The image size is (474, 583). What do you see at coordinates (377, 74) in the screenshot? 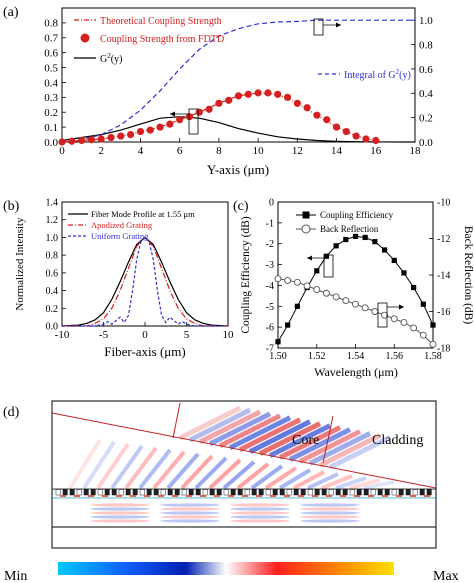
I see `legend-integral-label: Integral of G2(y)` at bounding box center [377, 74].